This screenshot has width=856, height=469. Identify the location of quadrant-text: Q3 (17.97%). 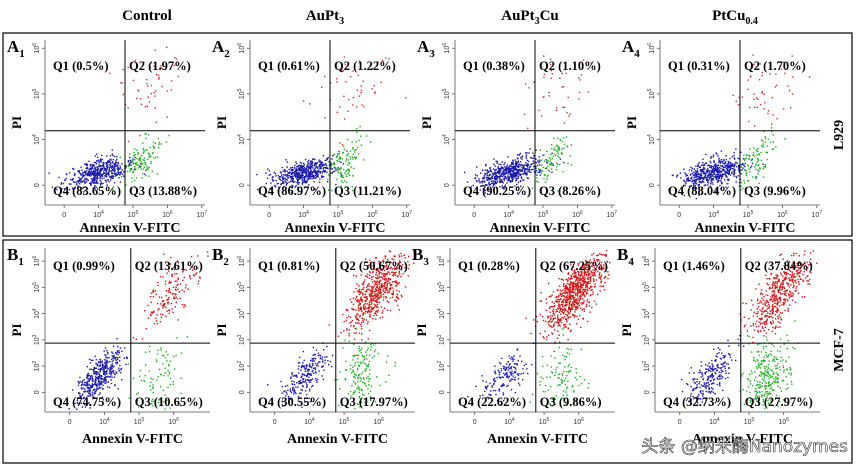
(374, 402).